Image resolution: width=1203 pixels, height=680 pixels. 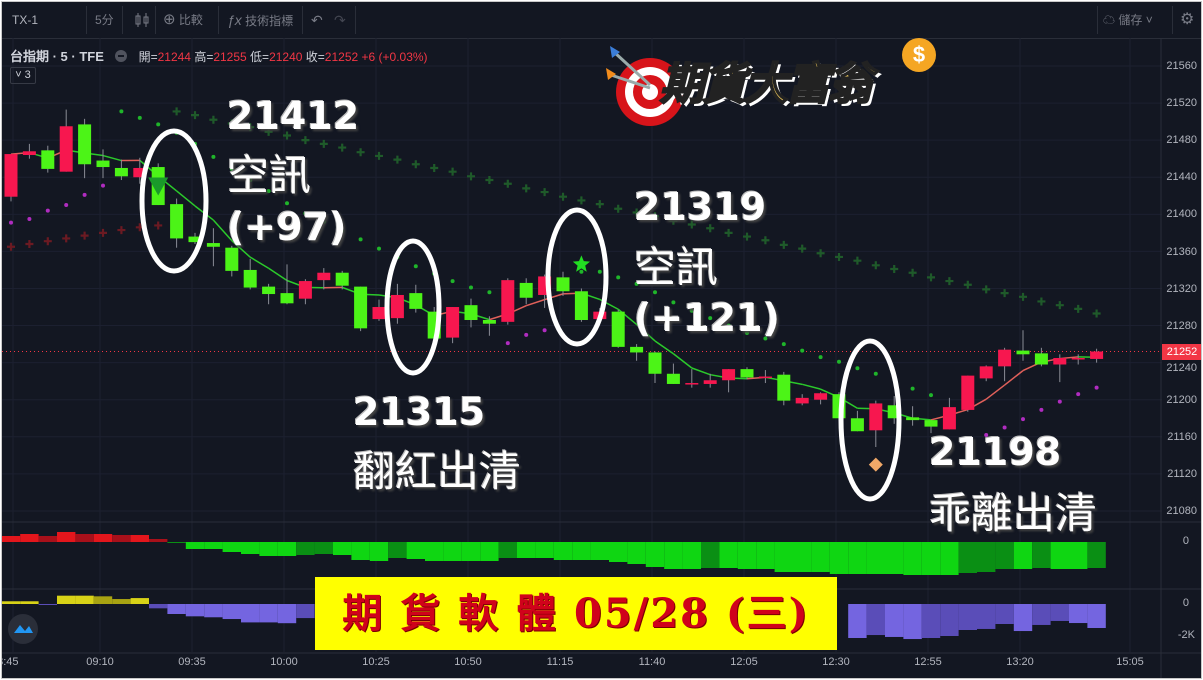 I want to click on time-axis-label: 12:55, so click(x=928, y=662).